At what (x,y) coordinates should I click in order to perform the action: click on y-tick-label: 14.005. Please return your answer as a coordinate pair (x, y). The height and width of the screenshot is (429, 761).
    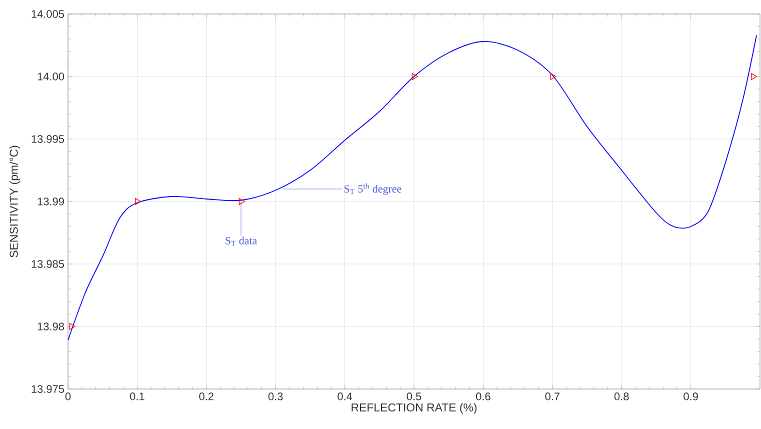
    Looking at the image, I should click on (48, 14).